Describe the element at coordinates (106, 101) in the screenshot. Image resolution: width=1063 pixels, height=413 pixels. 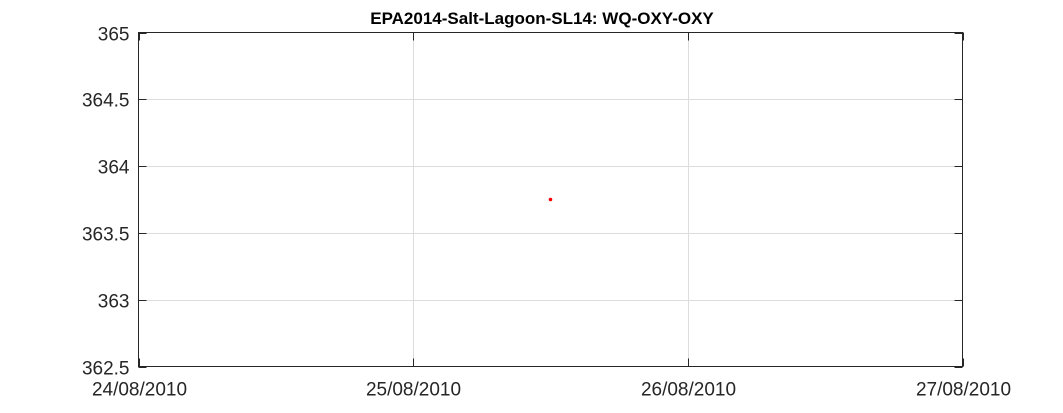
I see `y-tick-label: 364.5` at that location.